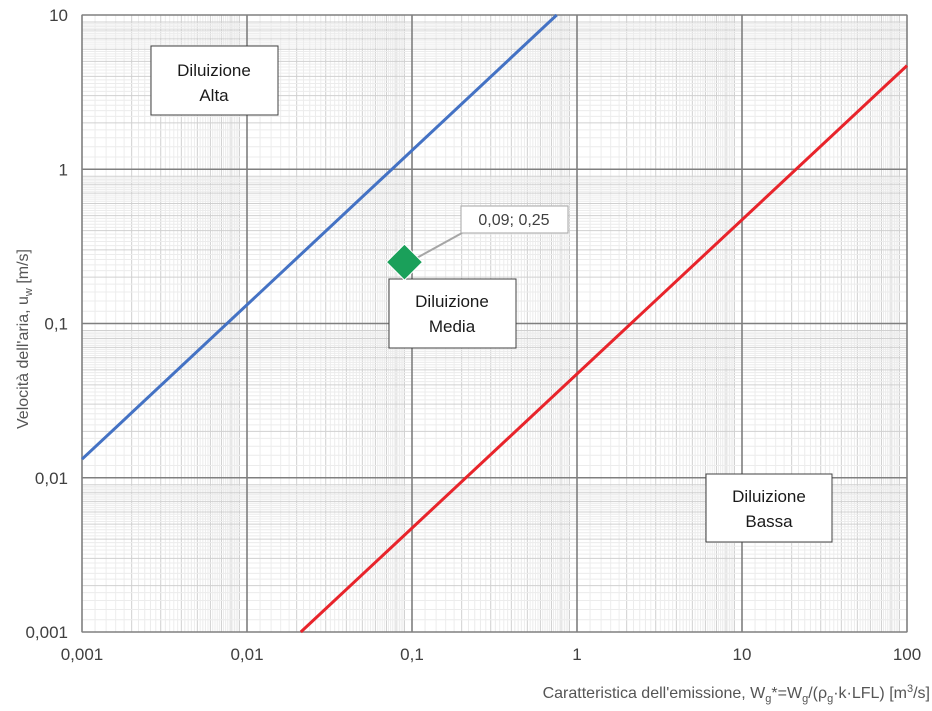 The image size is (932, 711). Describe the element at coordinates (214, 95) in the screenshot. I see `region-alta-line2: Alta` at that location.